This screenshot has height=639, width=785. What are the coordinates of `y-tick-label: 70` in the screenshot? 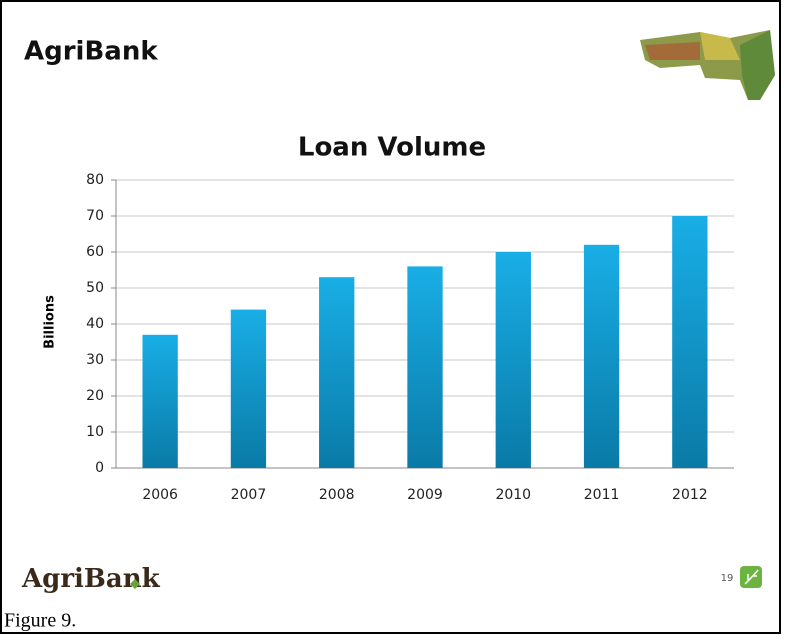 It's located at (95, 216).